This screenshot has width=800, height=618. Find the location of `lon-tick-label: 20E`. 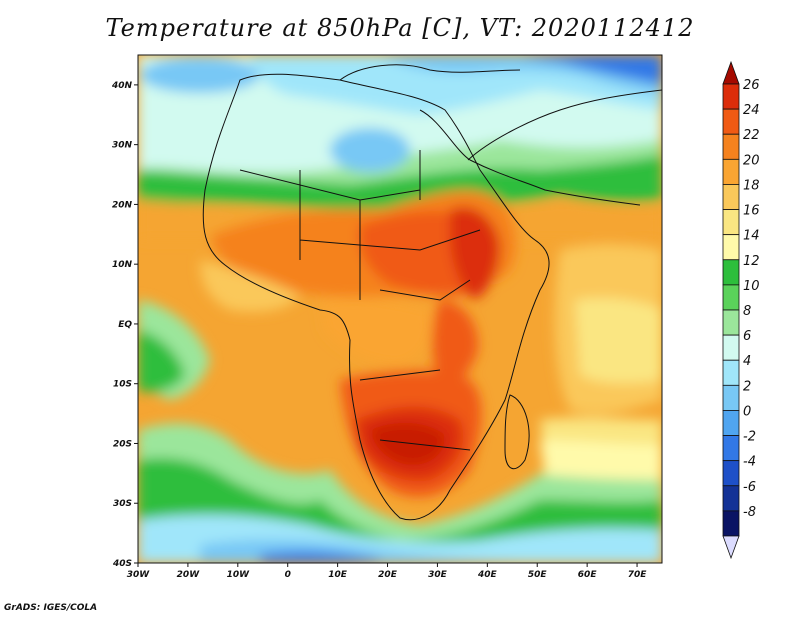

lon-tick-label: 20E is located at coordinates (388, 575).